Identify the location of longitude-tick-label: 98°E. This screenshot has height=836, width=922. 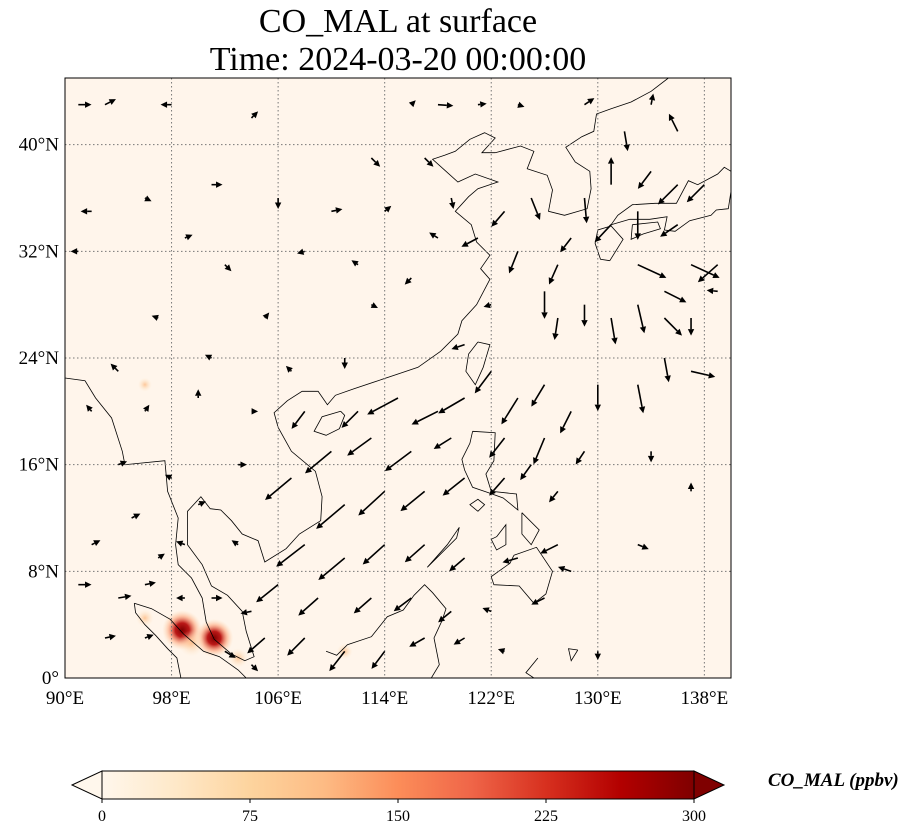
(171, 698).